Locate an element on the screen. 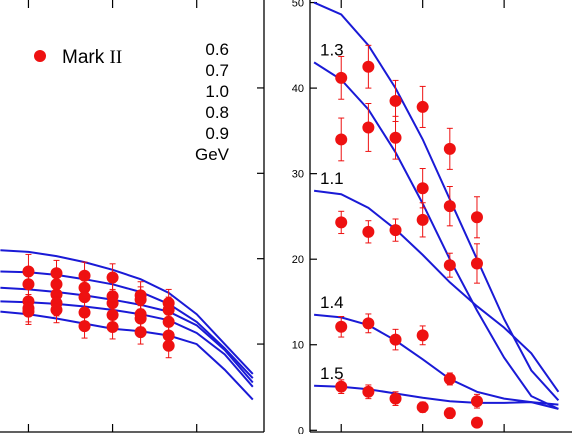  y-tick-label: 50 is located at coordinates (298, 5).